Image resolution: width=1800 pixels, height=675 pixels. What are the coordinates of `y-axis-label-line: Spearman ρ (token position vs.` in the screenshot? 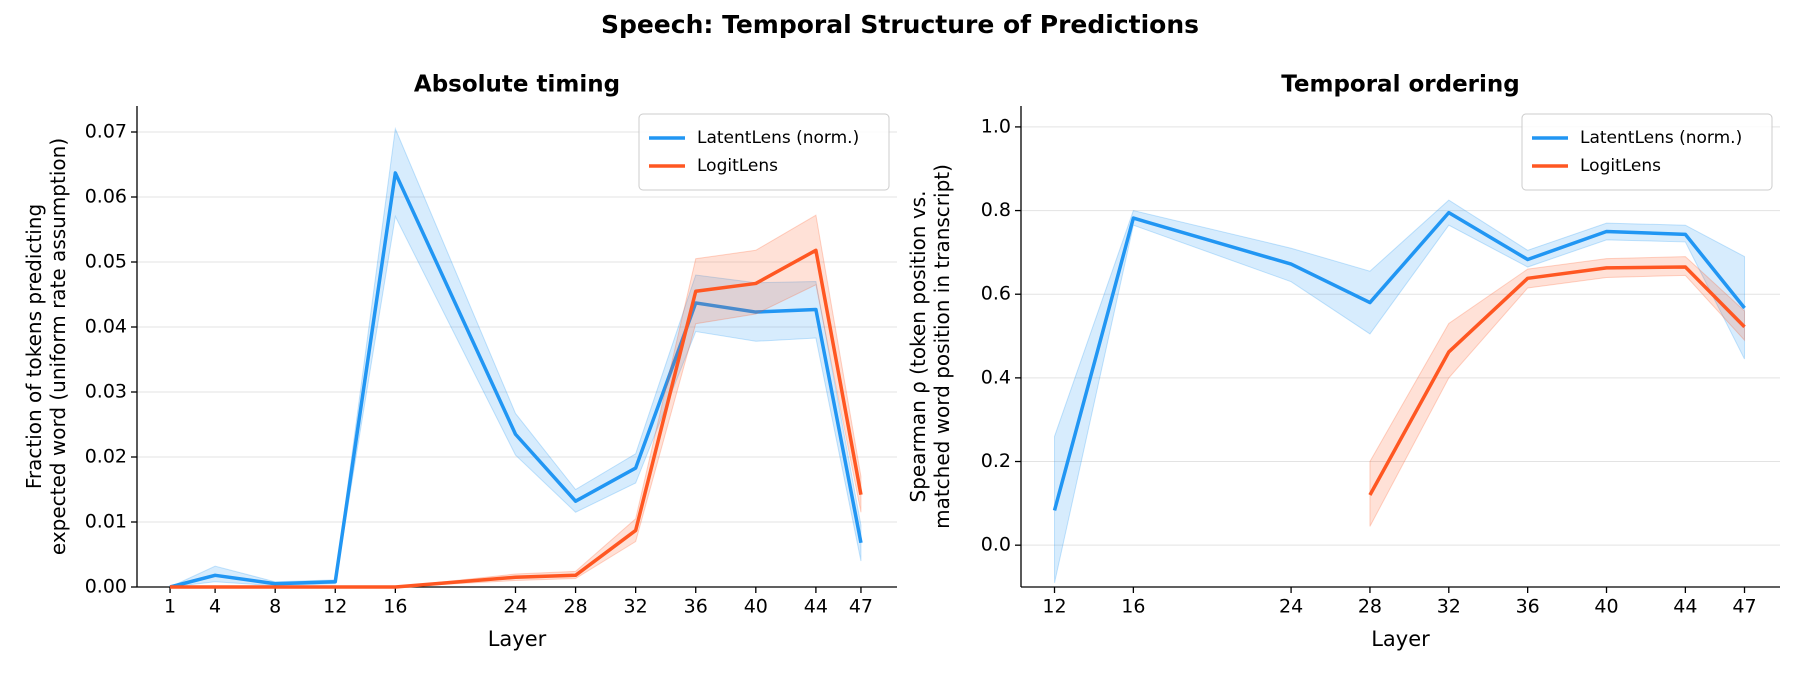 It's located at (918, 347).